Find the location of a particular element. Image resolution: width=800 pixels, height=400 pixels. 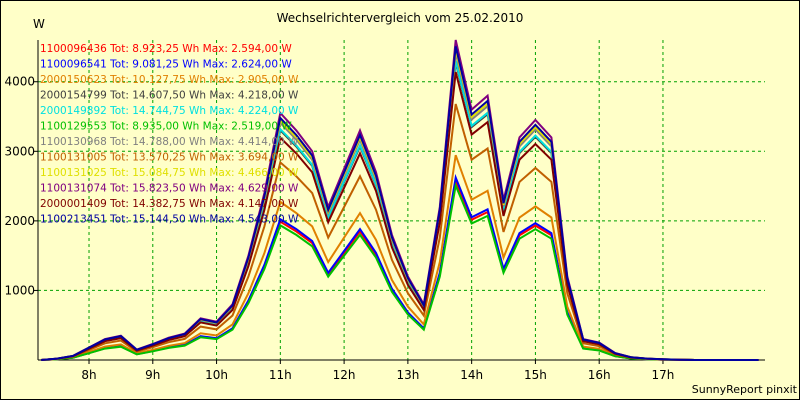

y-tick-label: 3000 is located at coordinates (19, 151).